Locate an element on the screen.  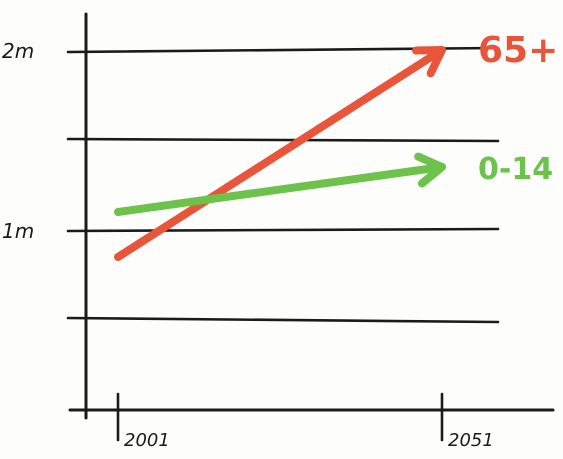
y-tick-label: 1m is located at coordinates (18, 231).